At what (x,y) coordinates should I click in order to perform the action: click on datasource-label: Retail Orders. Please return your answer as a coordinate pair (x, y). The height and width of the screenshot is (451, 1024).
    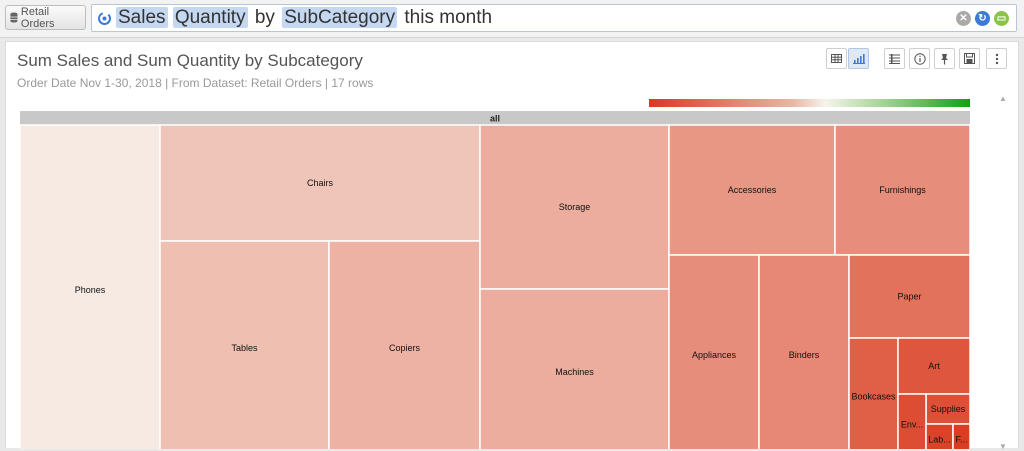
    Looking at the image, I should click on (37, 17).